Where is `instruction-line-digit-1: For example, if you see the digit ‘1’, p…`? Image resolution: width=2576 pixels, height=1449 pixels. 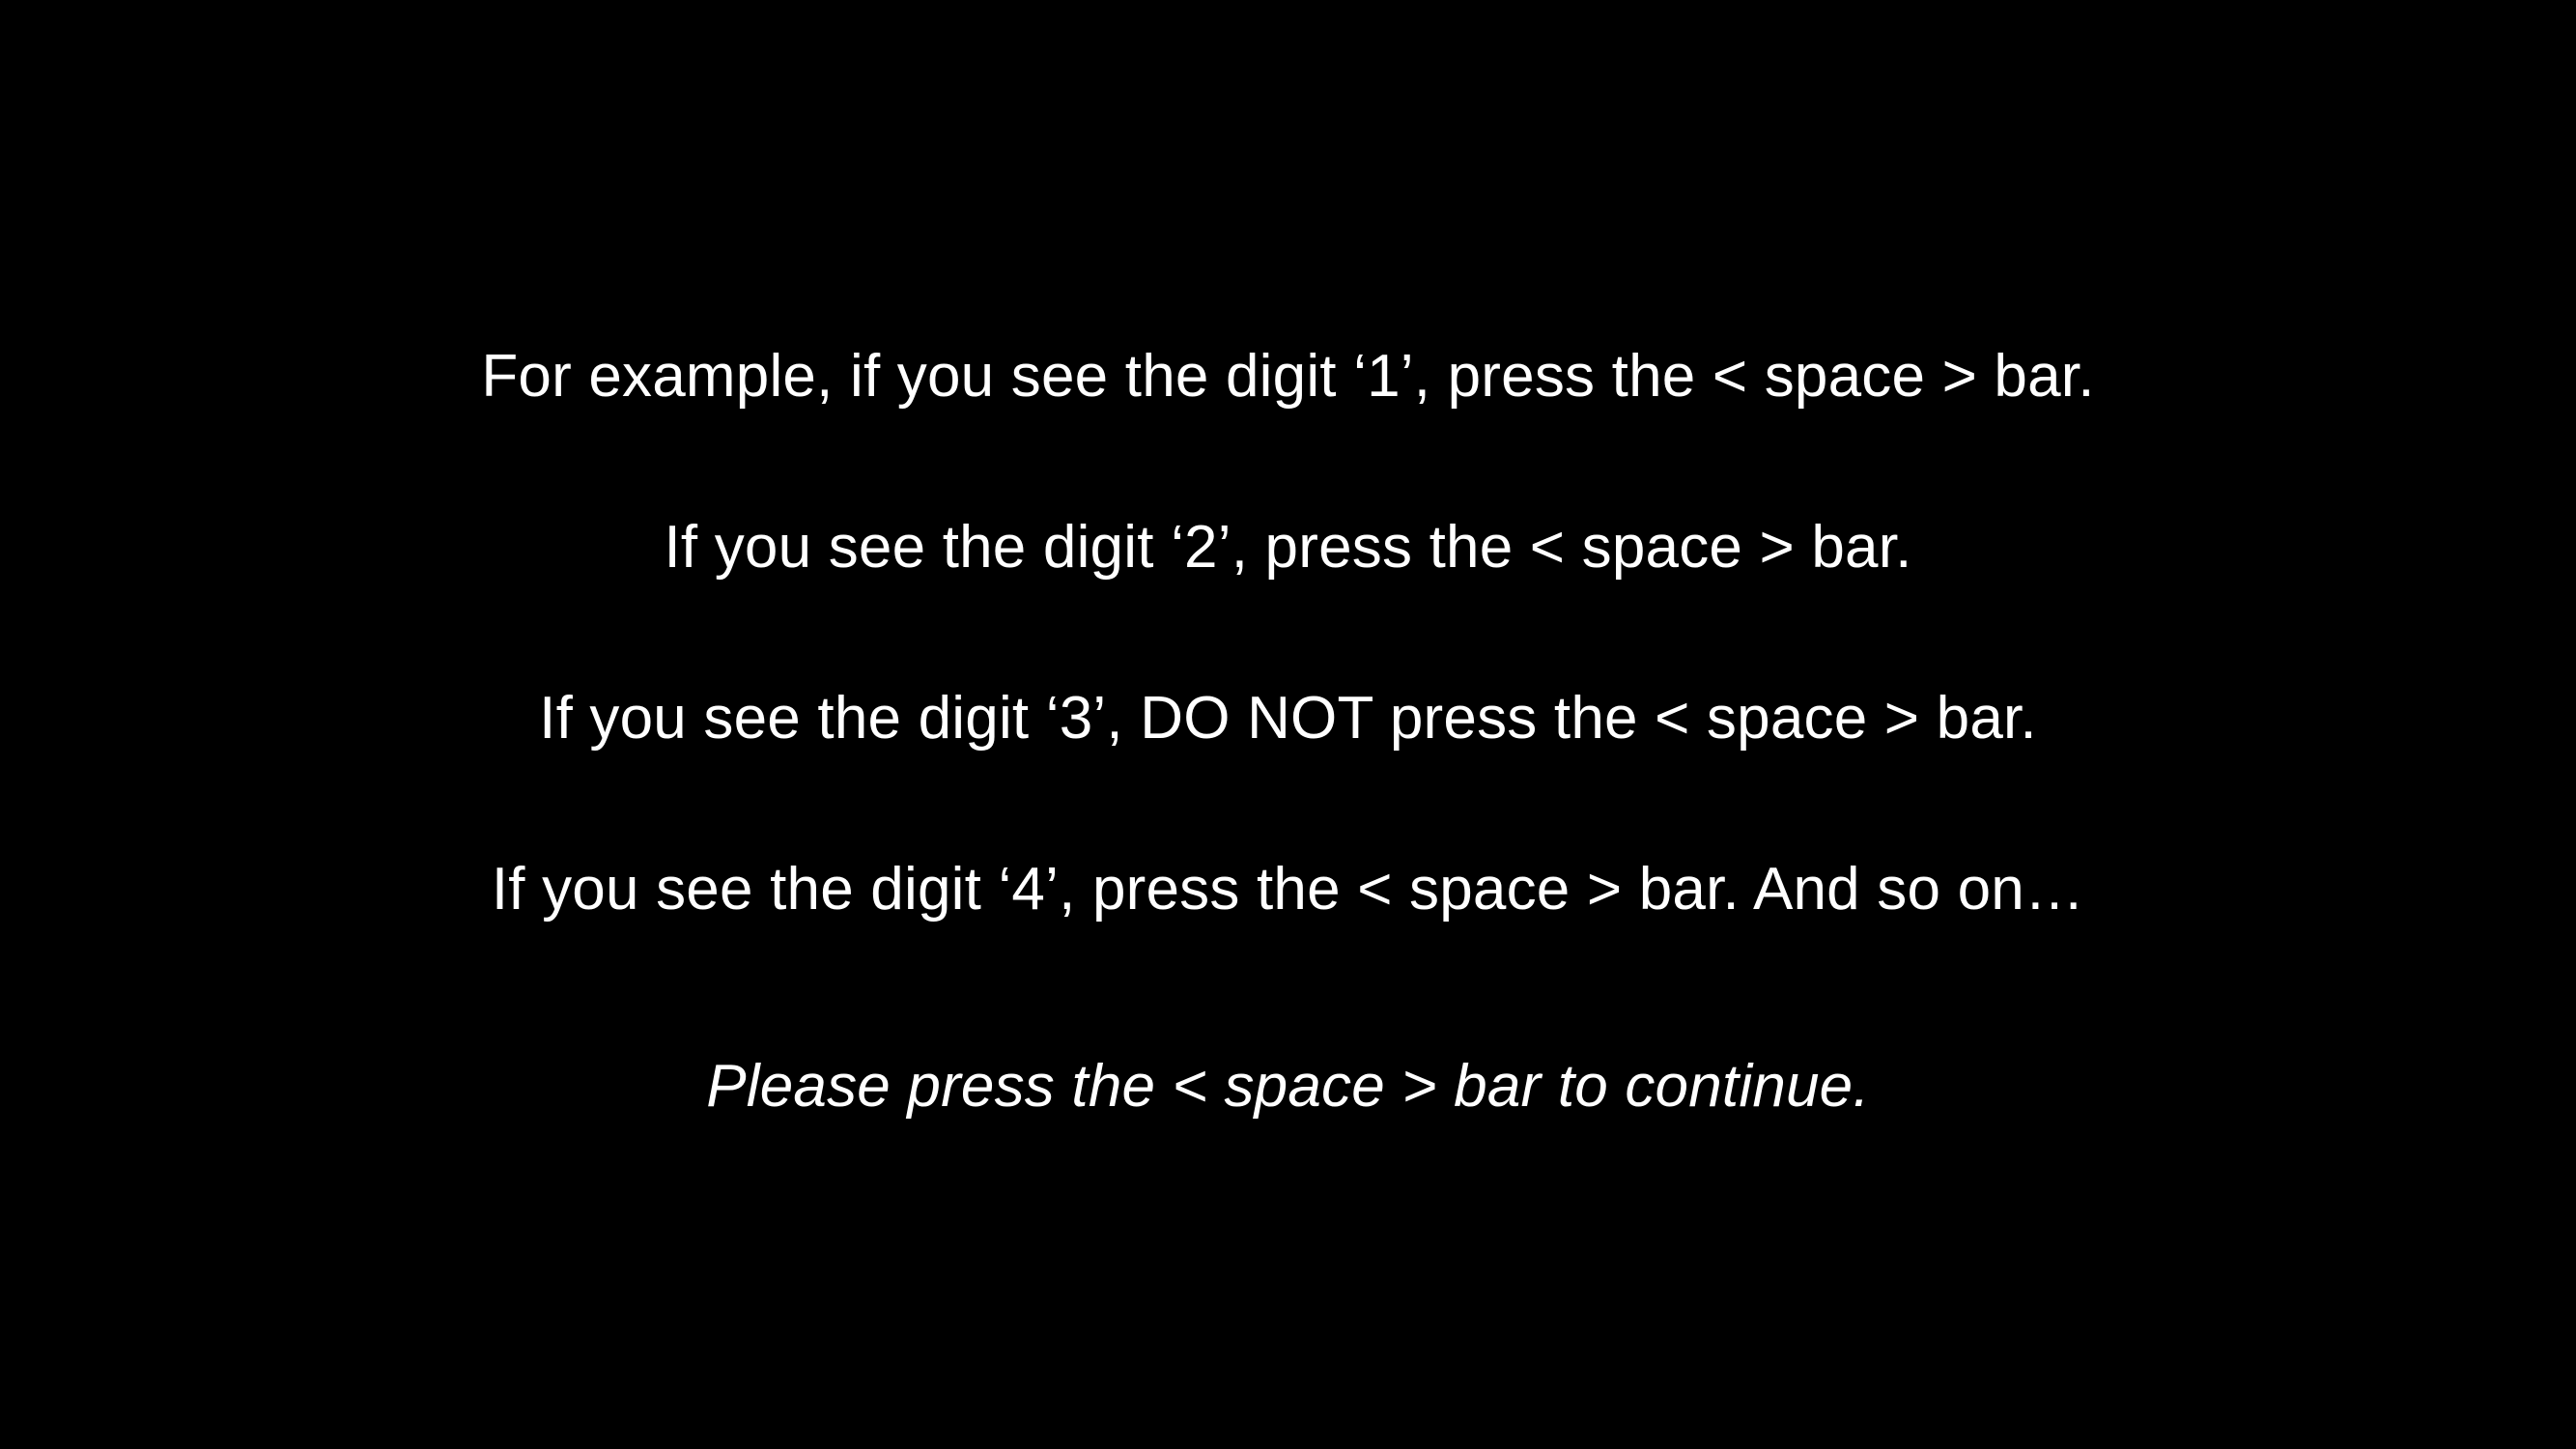
instruction-line-digit-1: For example, if you see the digit ‘1’, p… is located at coordinates (1288, 376).